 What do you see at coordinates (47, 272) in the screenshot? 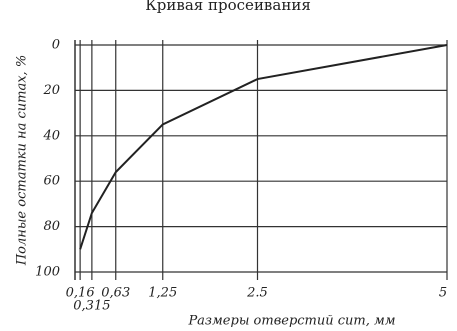
I see `y-tick-label: 100` at bounding box center [47, 272].